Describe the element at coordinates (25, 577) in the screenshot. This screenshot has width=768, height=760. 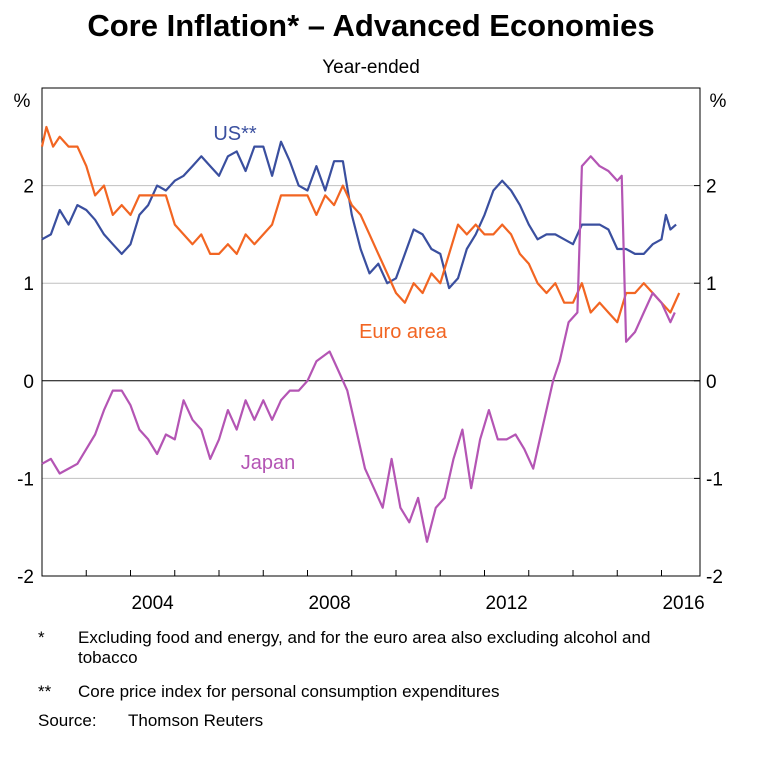
I see `y-tick-label: -2` at that location.